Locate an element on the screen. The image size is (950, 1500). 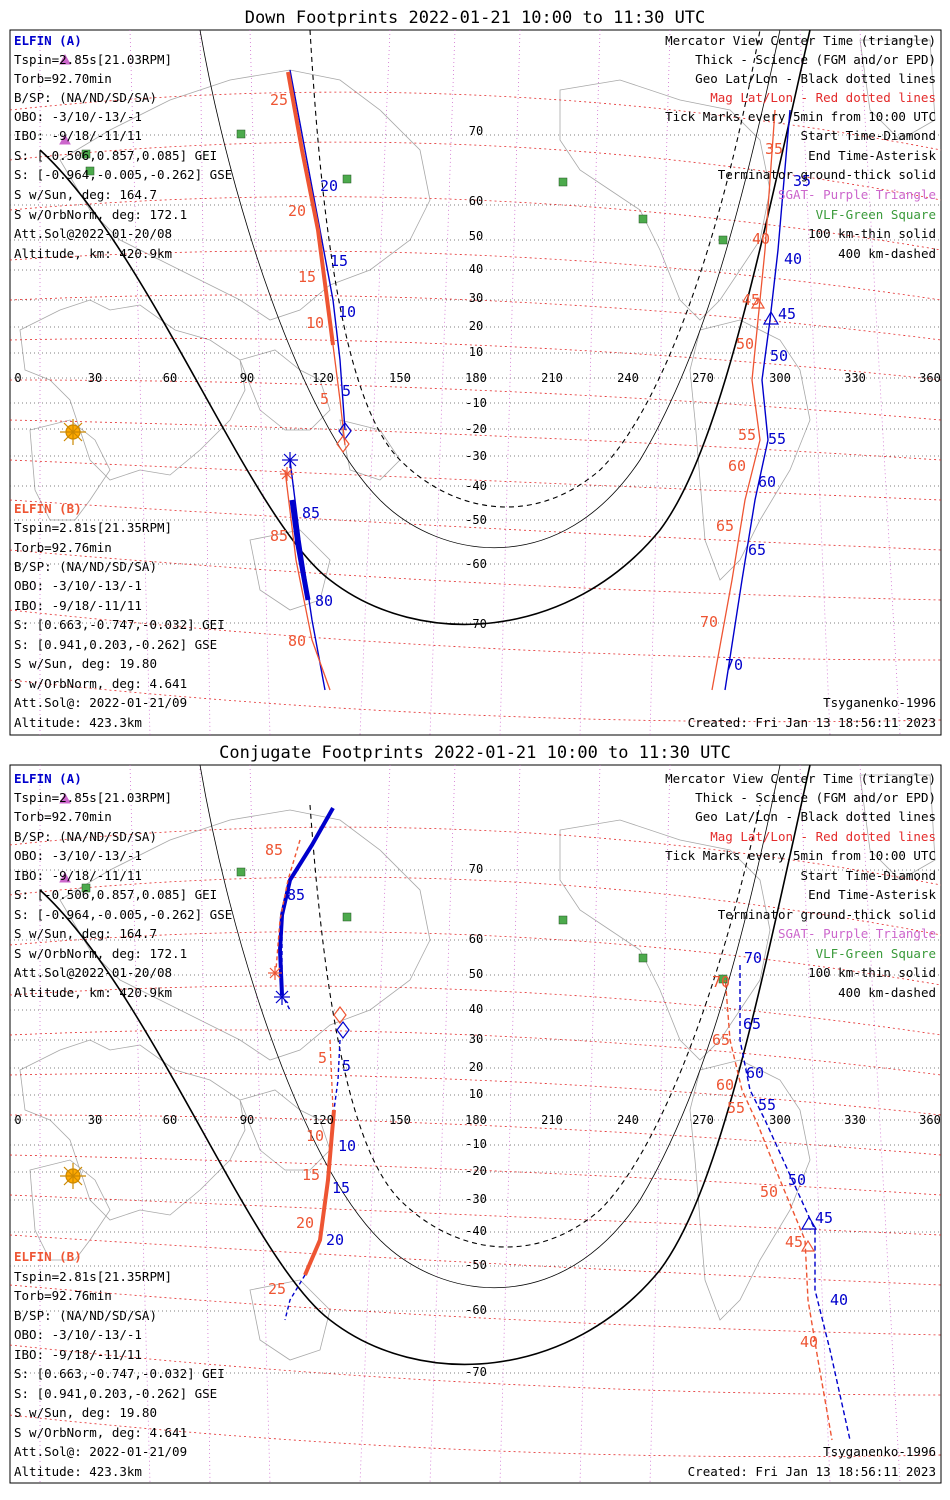
track-conj-east is located at coordinates (787, 1203).